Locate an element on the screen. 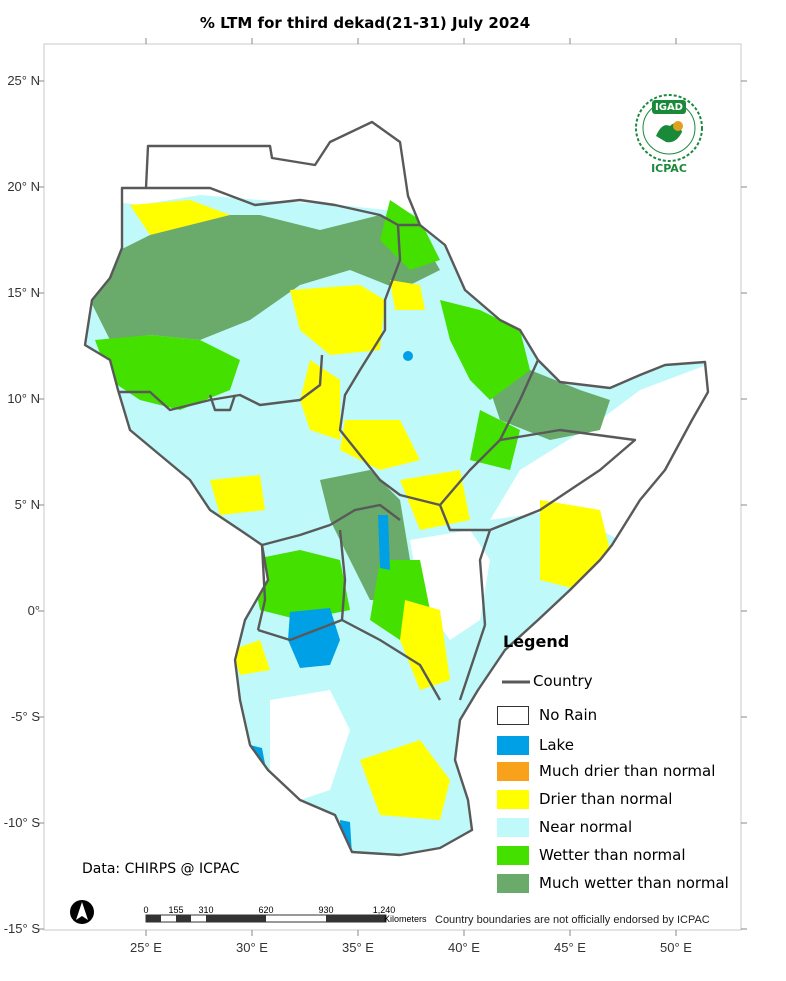  scale-bar is located at coordinates (266, 918).